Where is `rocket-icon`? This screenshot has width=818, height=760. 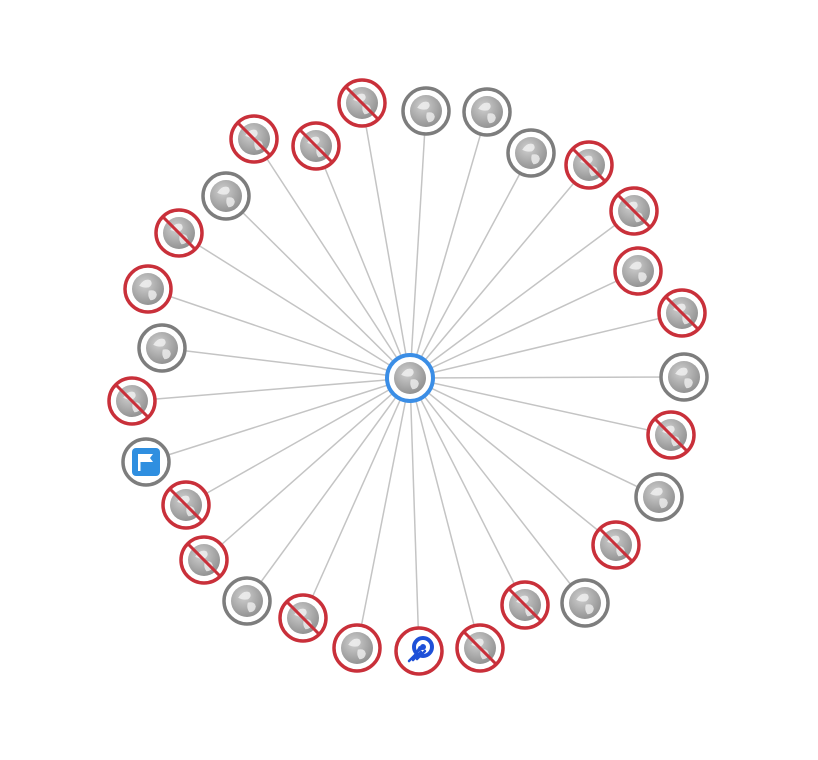
rocket-icon is located at coordinates (420, 649).